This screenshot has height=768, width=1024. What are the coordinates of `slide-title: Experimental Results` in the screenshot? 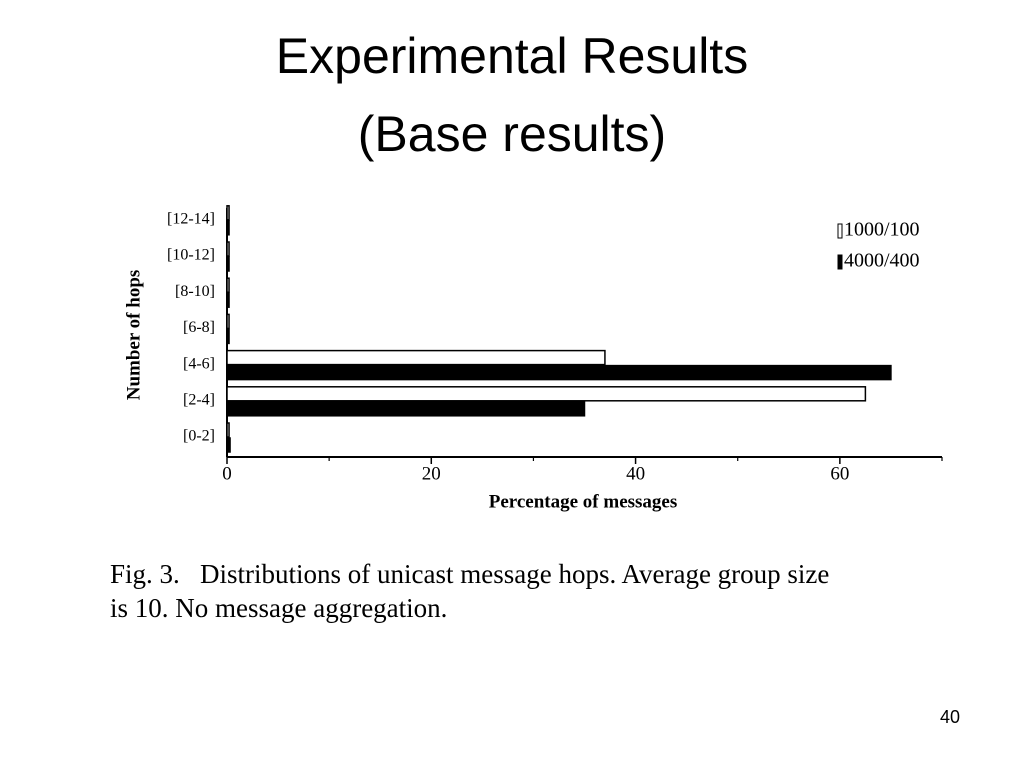 It's located at (512, 56).